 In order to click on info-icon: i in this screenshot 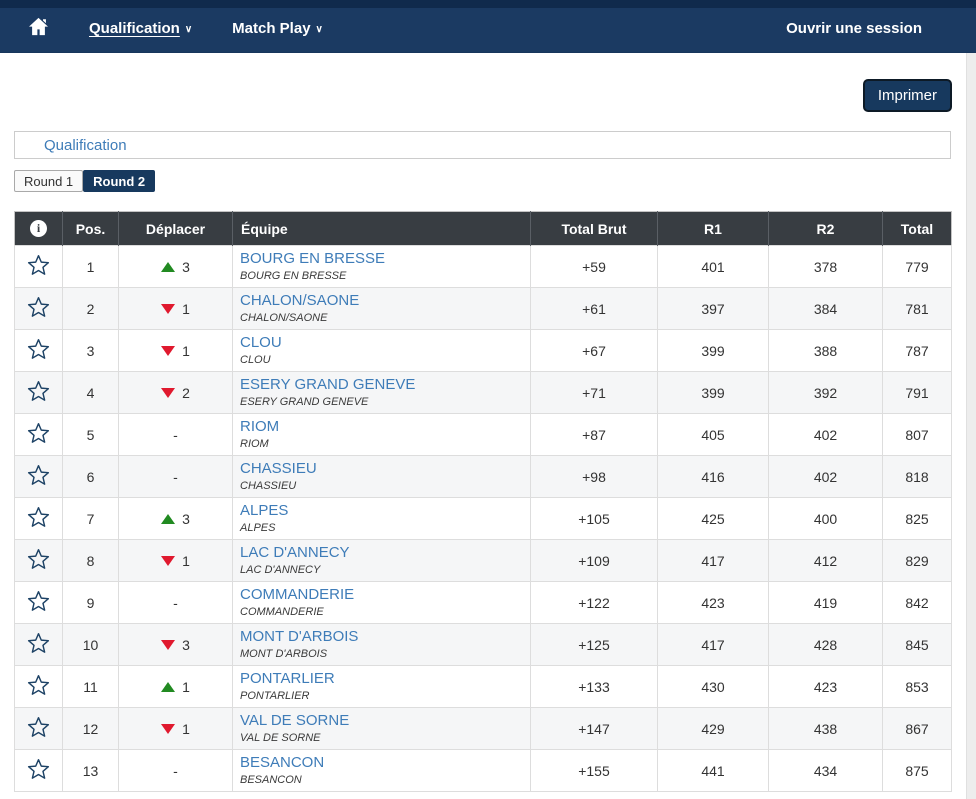, I will do `click(38, 229)`.